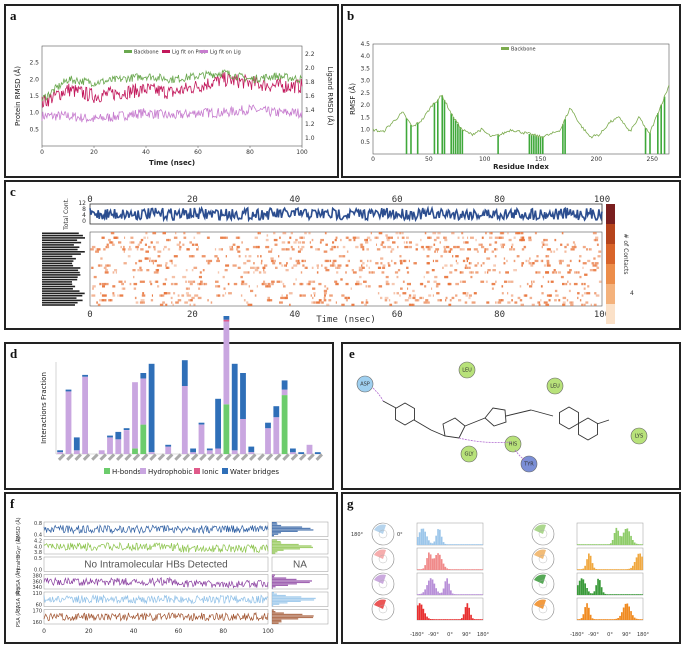 The width and height of the screenshot is (685, 649). What do you see at coordinates (38, 524) in the screenshot?
I see `row-y-tick: 0.8` at bounding box center [38, 524].